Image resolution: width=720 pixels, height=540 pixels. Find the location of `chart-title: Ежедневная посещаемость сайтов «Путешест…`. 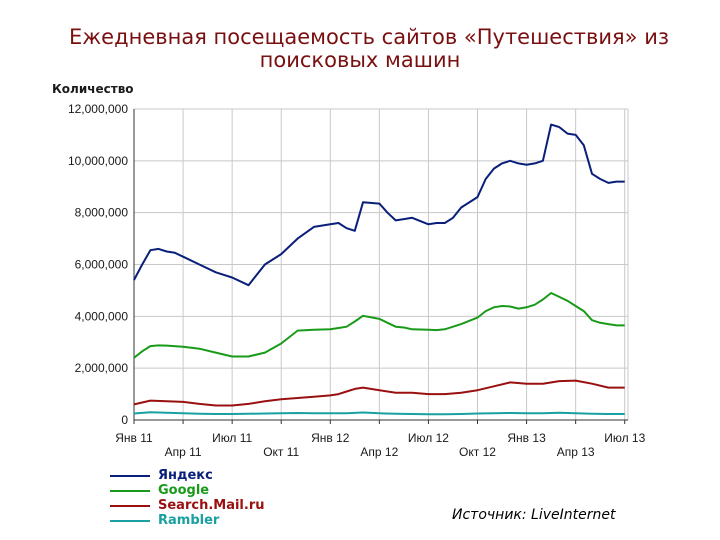

chart-title: Ежедневная посещаемость сайтов «Путешест… is located at coordinates (360, 49).